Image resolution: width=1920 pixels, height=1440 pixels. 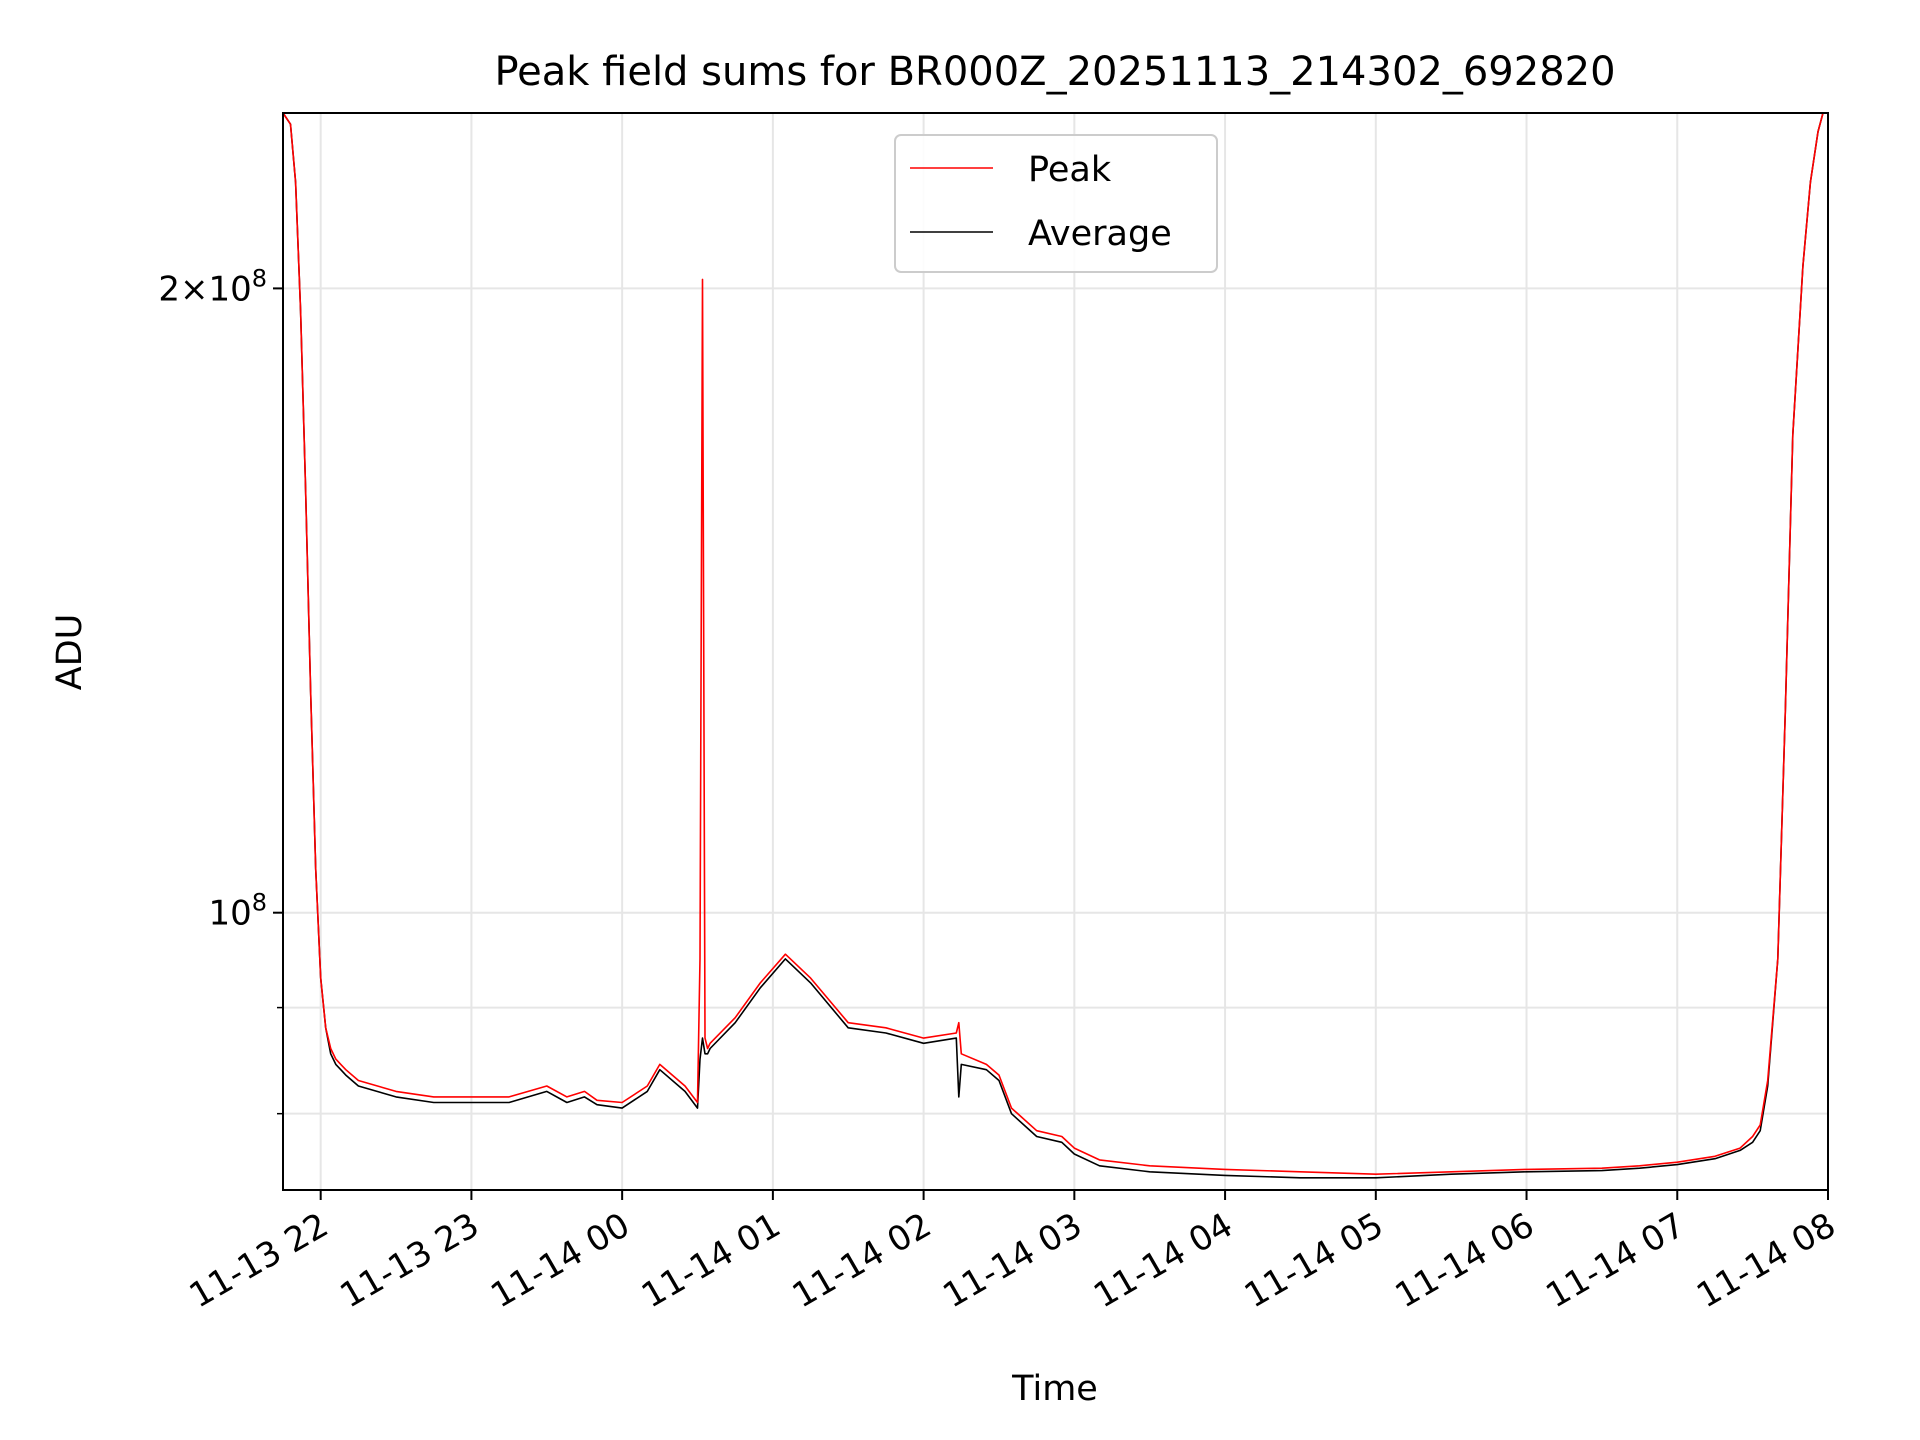 I want to click on legend-label-average: Average, so click(x=1100, y=234).